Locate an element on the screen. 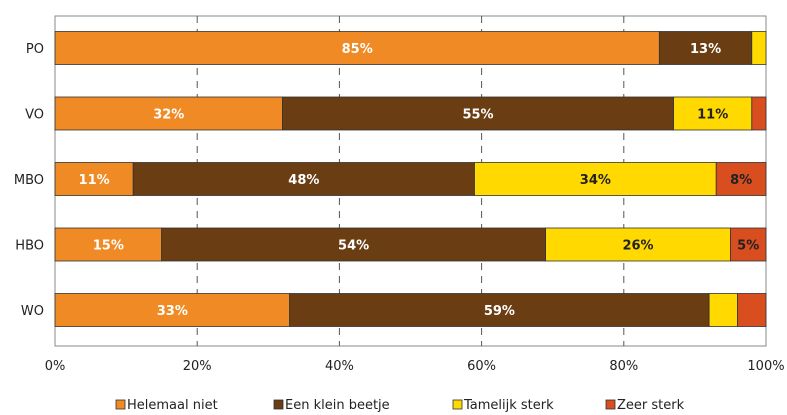 The height and width of the screenshot is (415, 787). bar-data-label: 34% is located at coordinates (595, 180).